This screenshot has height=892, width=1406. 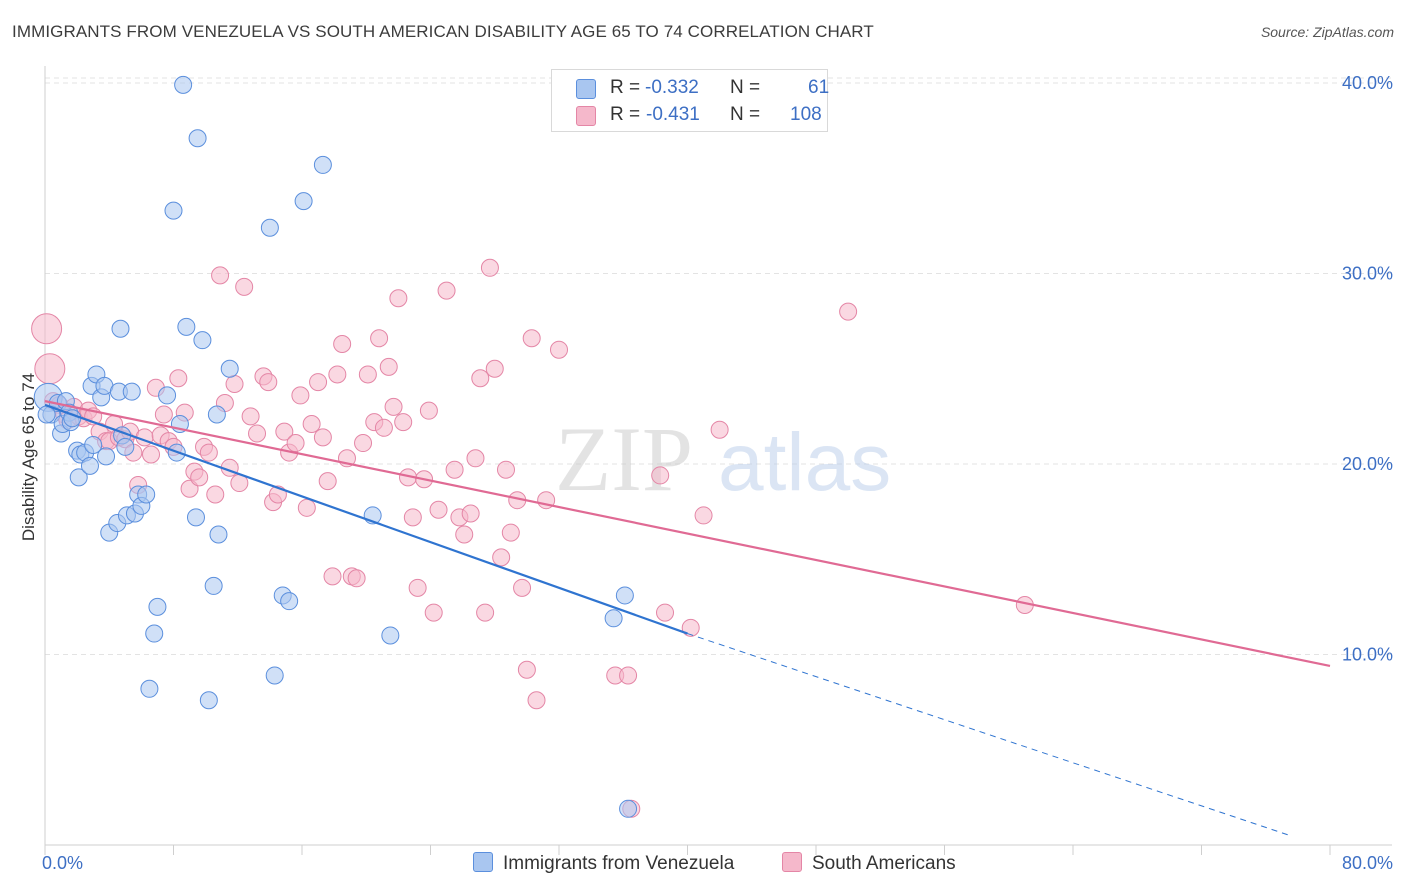 What do you see at coordinates (28, 457) in the screenshot?
I see `y-axis-label: Disability Age 65 to 74` at bounding box center [28, 457].